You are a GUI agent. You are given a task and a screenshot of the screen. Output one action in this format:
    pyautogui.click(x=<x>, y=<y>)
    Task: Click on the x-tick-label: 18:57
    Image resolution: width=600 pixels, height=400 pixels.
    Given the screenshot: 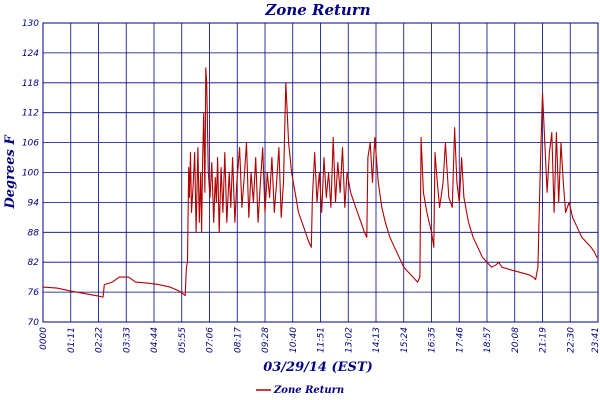 What is the action you would take?
    pyautogui.click(x=488, y=340)
    